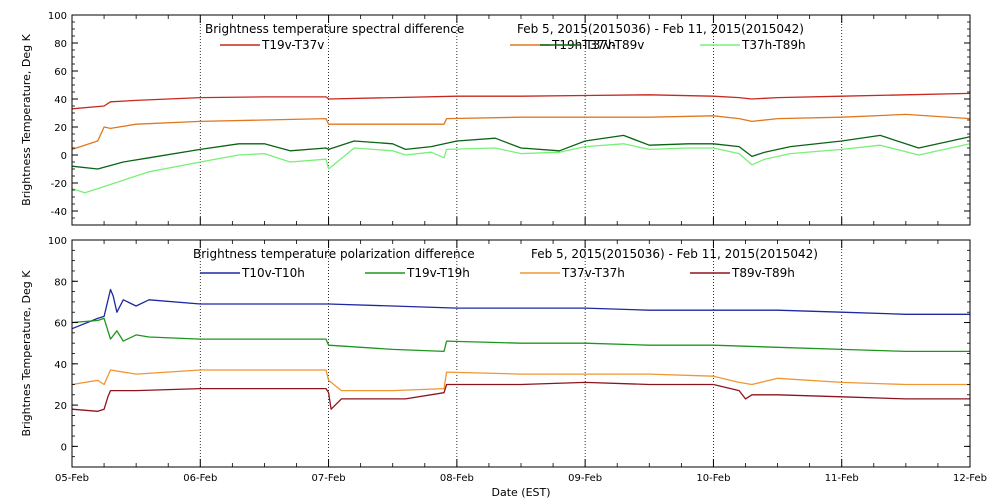 This screenshot has height=500, width=1000. Describe the element at coordinates (585, 478) in the screenshot. I see `x-tick-label: 09-Feb` at that location.